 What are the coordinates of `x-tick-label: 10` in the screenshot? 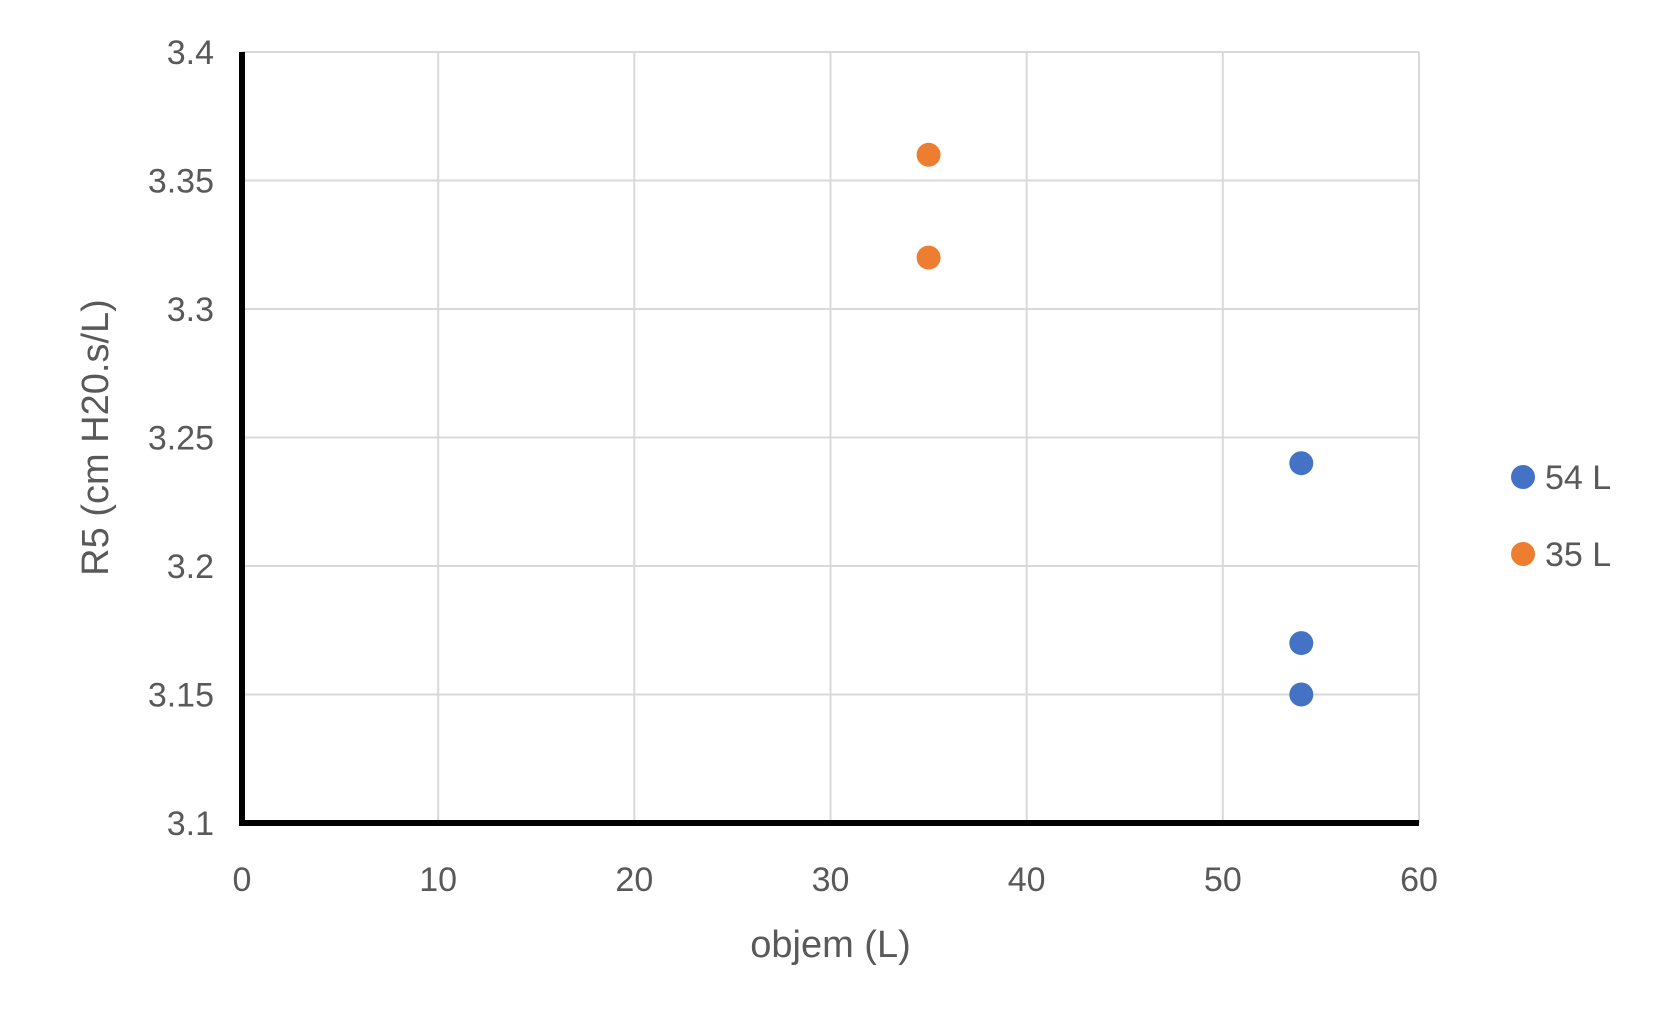 It's located at (438, 880).